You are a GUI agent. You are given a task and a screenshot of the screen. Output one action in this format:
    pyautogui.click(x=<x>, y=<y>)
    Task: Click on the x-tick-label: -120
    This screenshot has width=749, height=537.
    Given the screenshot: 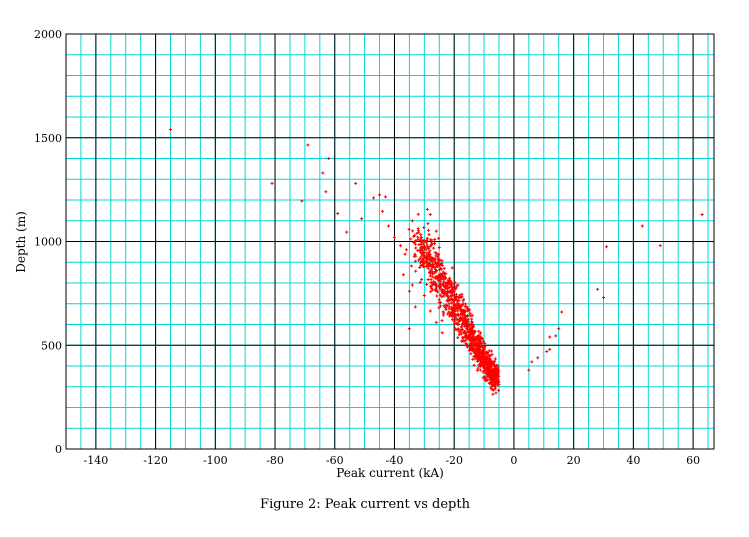 What is the action you would take?
    pyautogui.click(x=155, y=460)
    